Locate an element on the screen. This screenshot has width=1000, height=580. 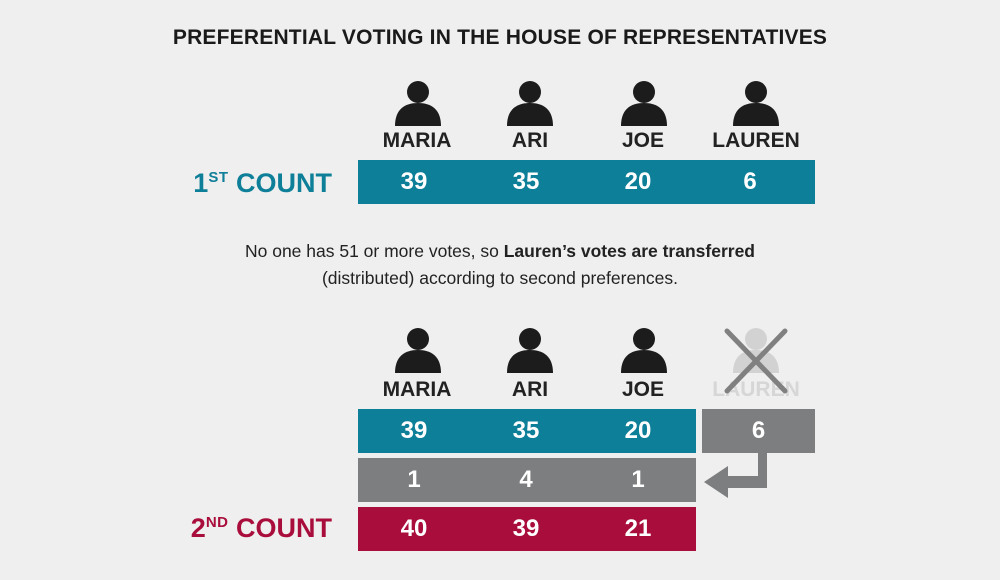
previous-votes-bar: 39 35 20 is located at coordinates (527, 431).